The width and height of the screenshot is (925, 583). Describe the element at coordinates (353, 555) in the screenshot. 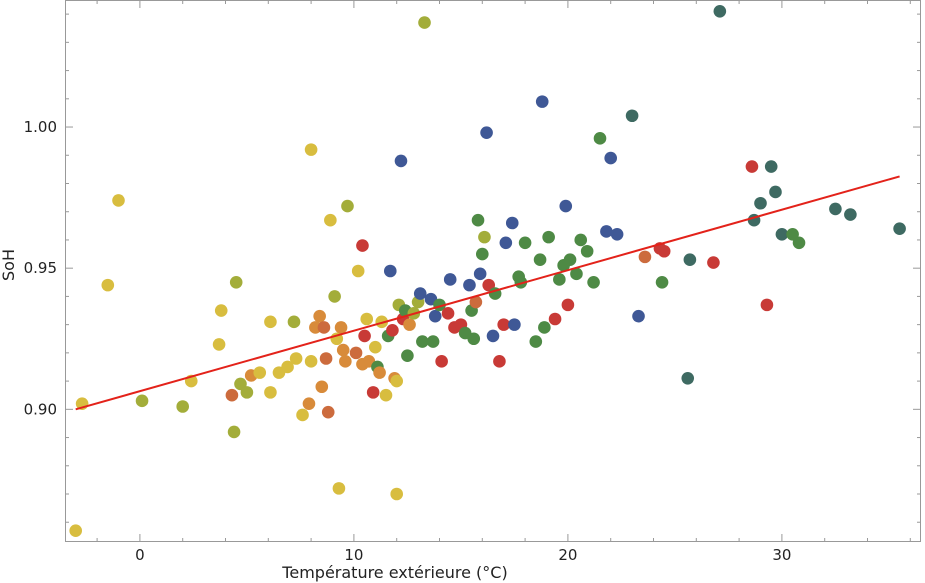

I see `x-tick-label: 10` at that location.